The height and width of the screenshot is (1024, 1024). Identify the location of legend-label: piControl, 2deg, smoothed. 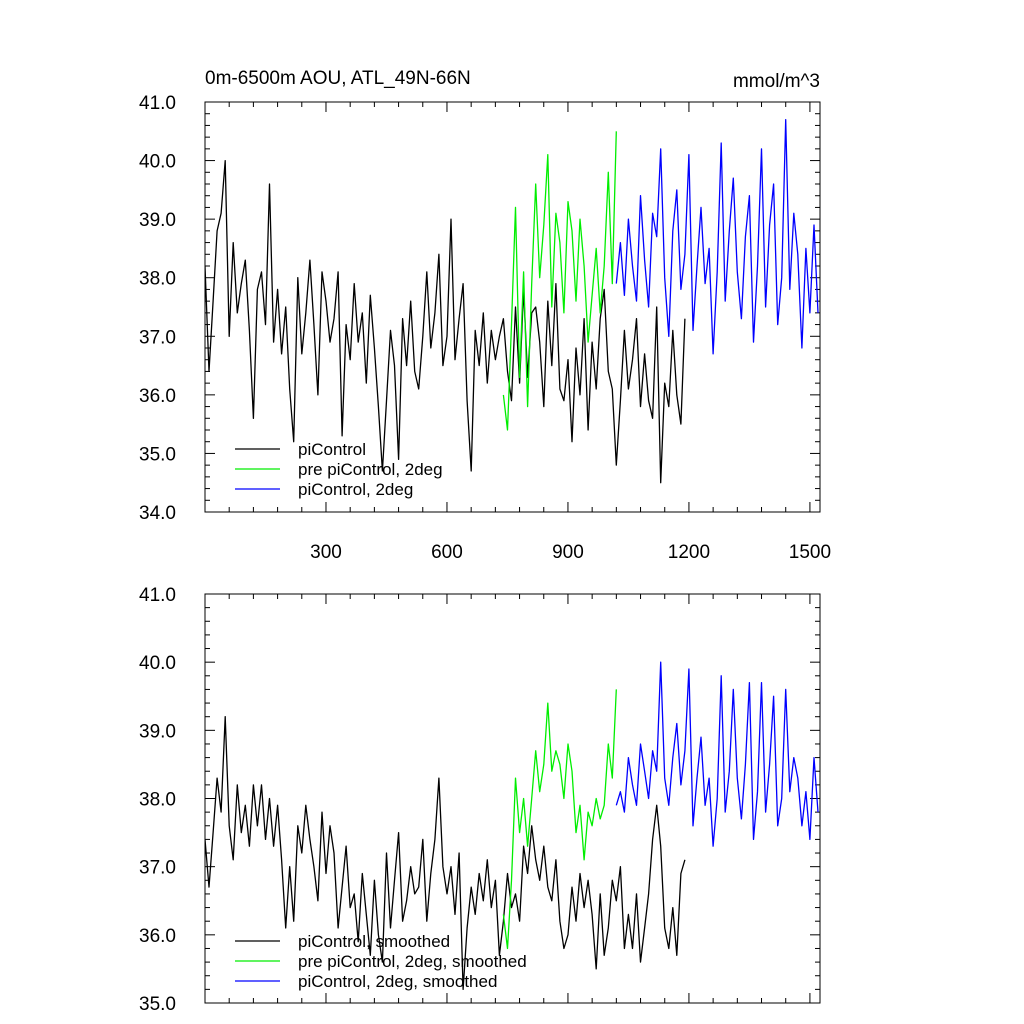
(397, 981).